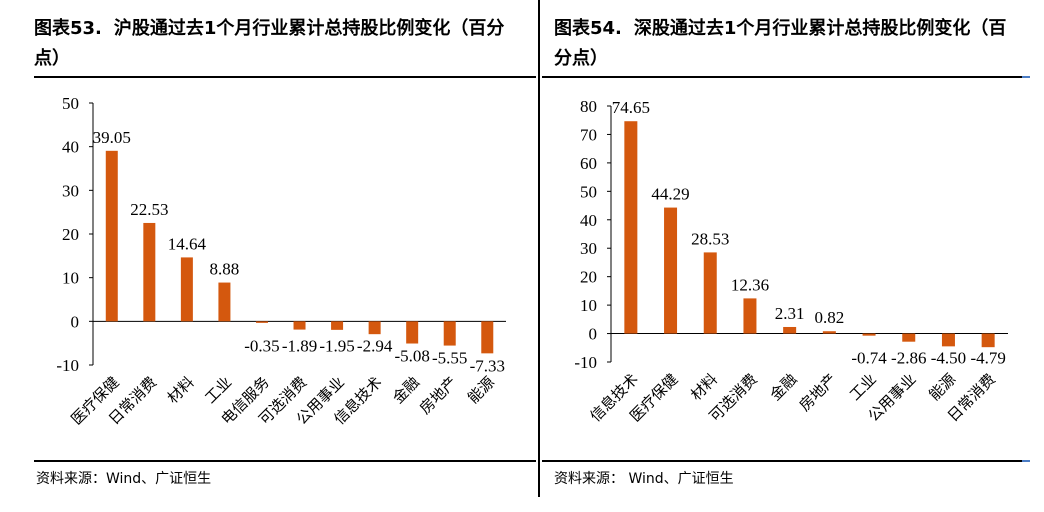 The height and width of the screenshot is (512, 1044). Describe the element at coordinates (631, 107) in the screenshot. I see `data-label: 74.65` at that location.